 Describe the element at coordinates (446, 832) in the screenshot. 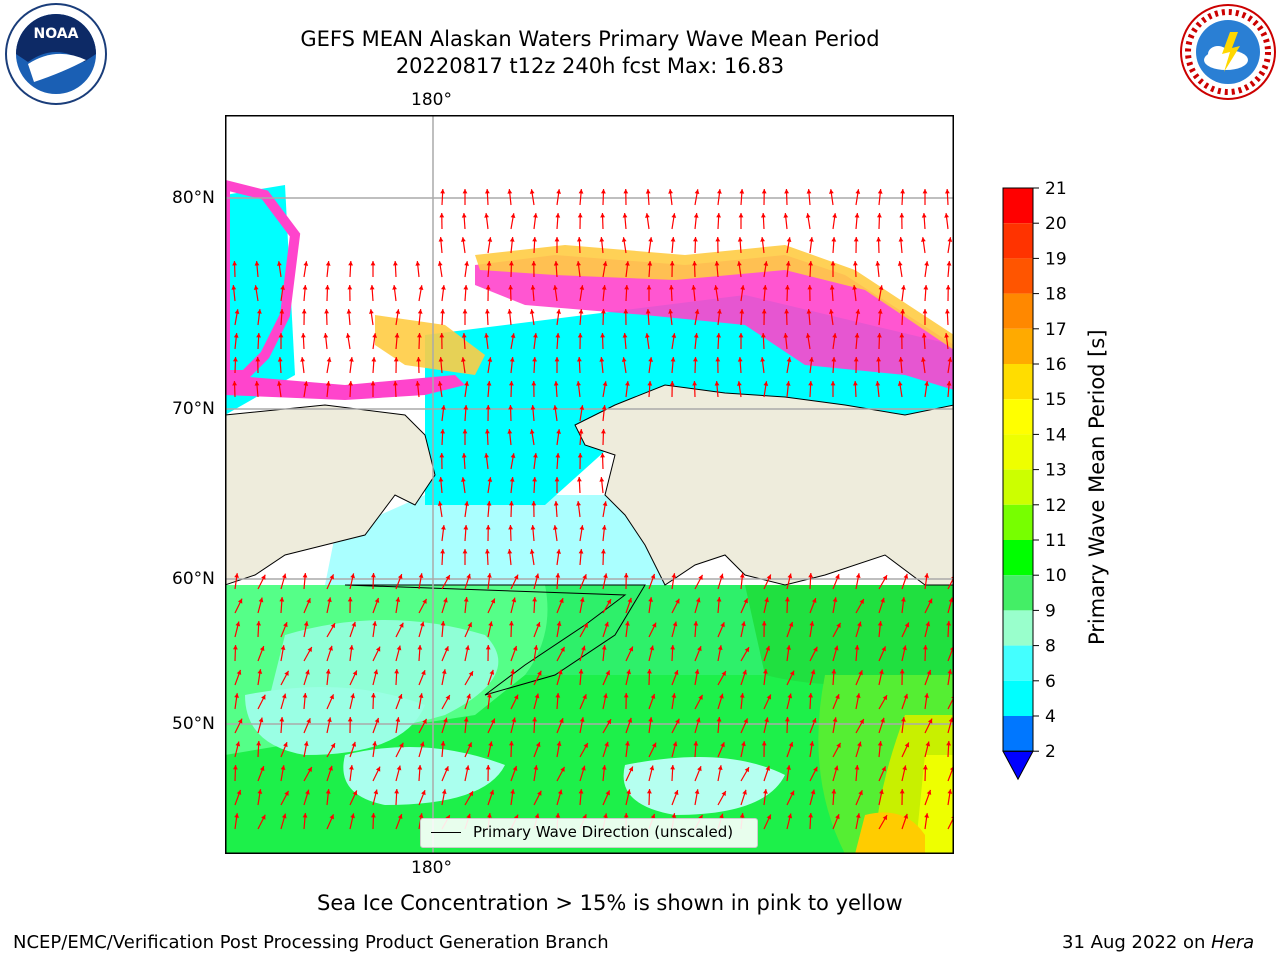

I see `legend-line-swatch` at that location.